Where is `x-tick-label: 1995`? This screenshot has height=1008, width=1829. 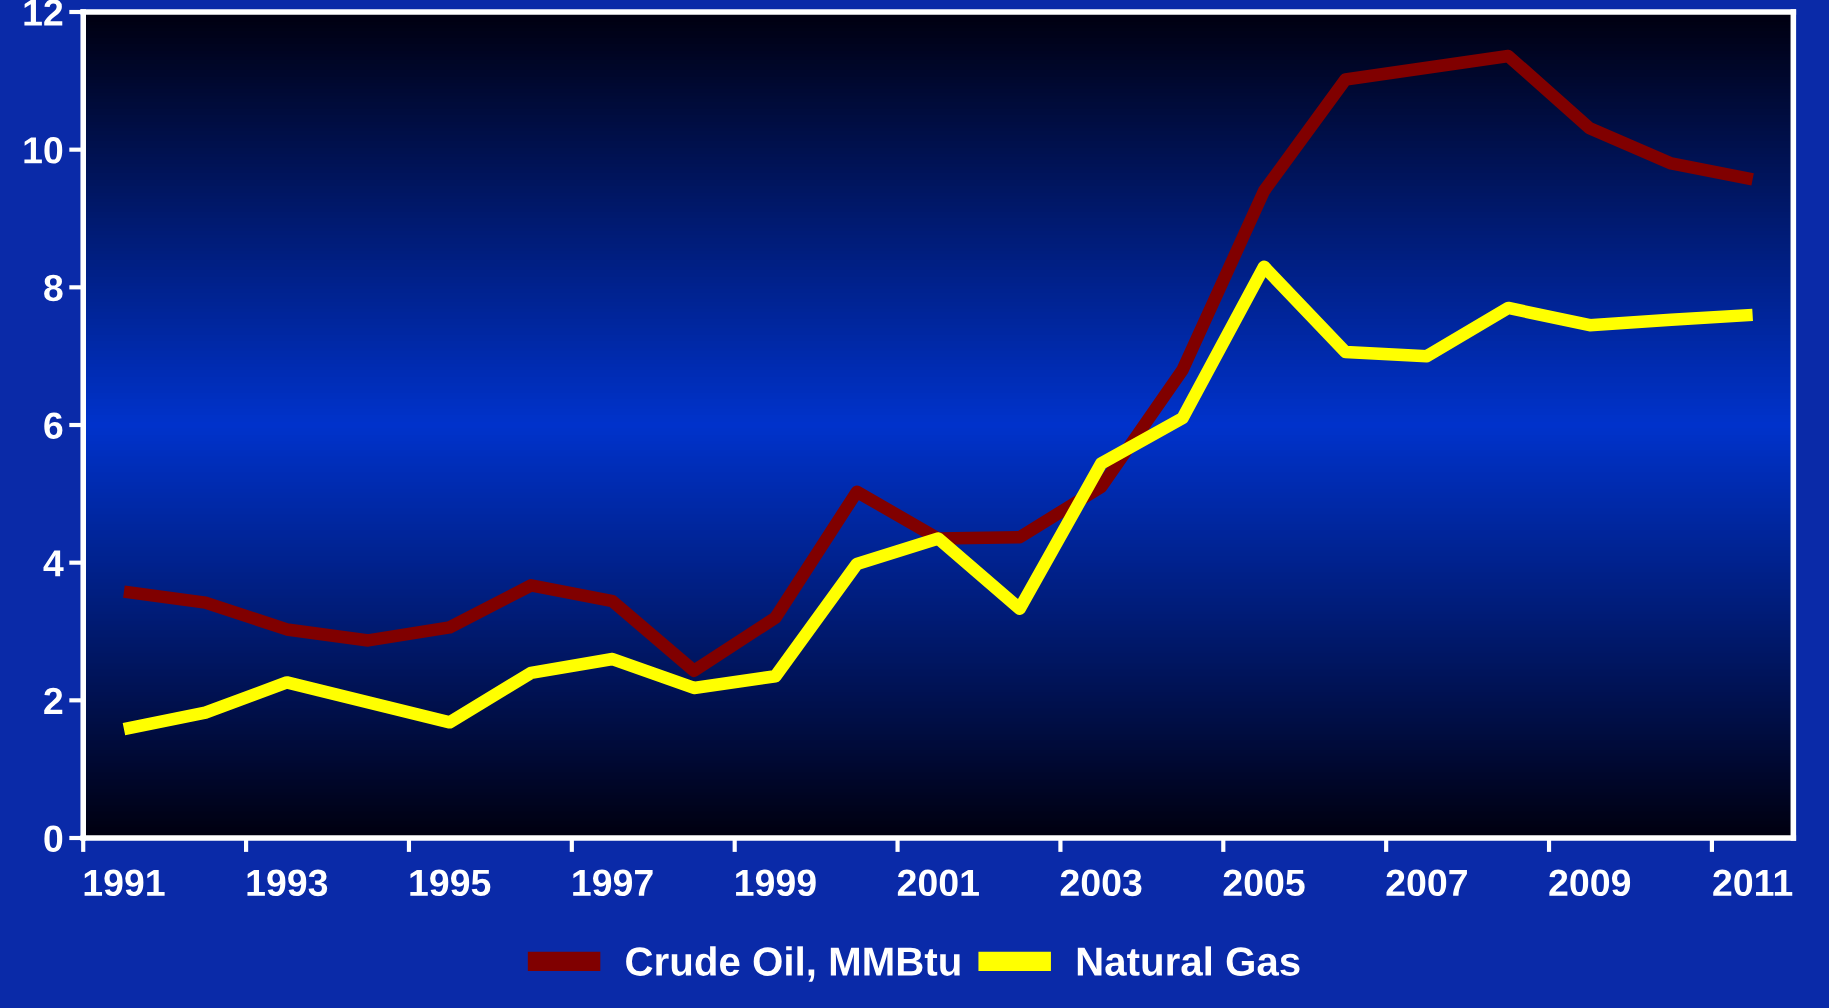 x-tick-label: 1995 is located at coordinates (450, 883).